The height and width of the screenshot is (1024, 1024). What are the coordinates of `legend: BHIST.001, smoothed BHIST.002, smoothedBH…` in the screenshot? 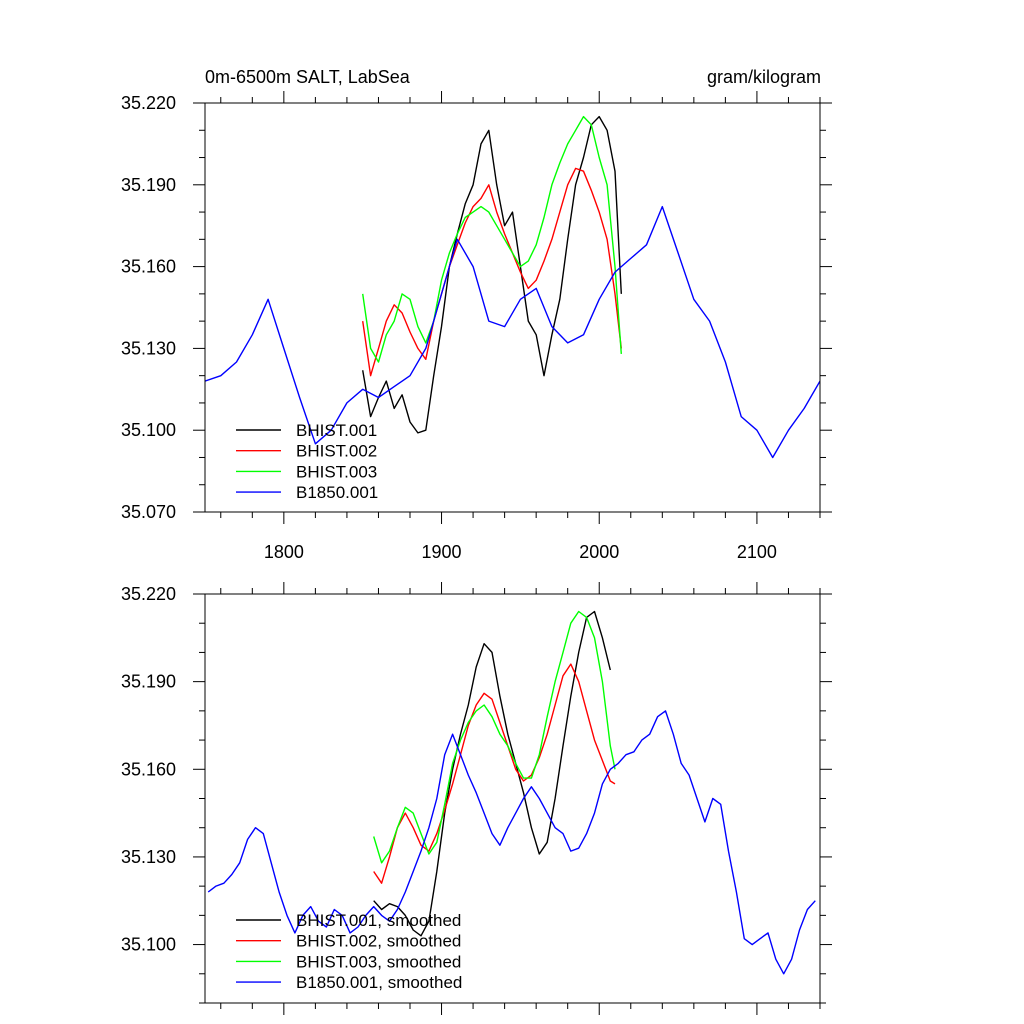 It's located at (349, 951).